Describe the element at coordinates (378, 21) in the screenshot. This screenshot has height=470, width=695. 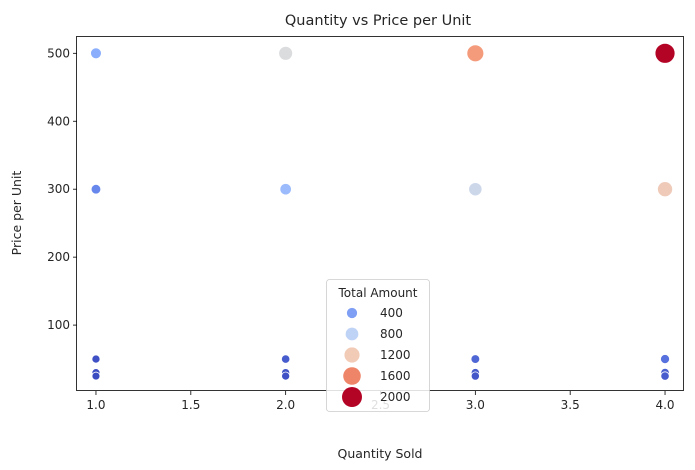
I see `chart-title: Quantity vs Price per Unit` at that location.